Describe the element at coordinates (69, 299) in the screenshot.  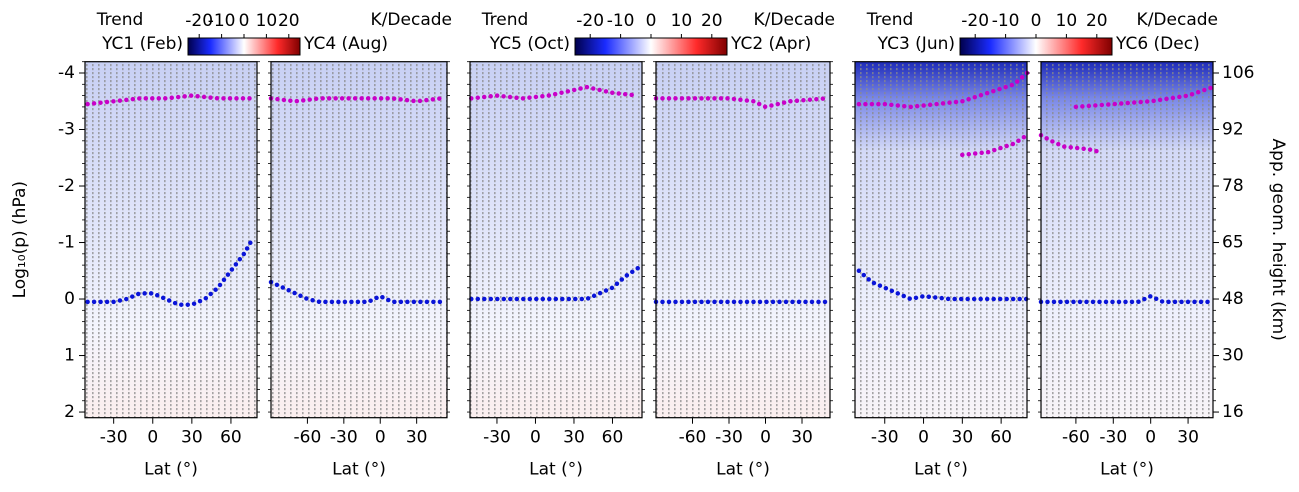
I see `y-tick-label: 0` at that location.